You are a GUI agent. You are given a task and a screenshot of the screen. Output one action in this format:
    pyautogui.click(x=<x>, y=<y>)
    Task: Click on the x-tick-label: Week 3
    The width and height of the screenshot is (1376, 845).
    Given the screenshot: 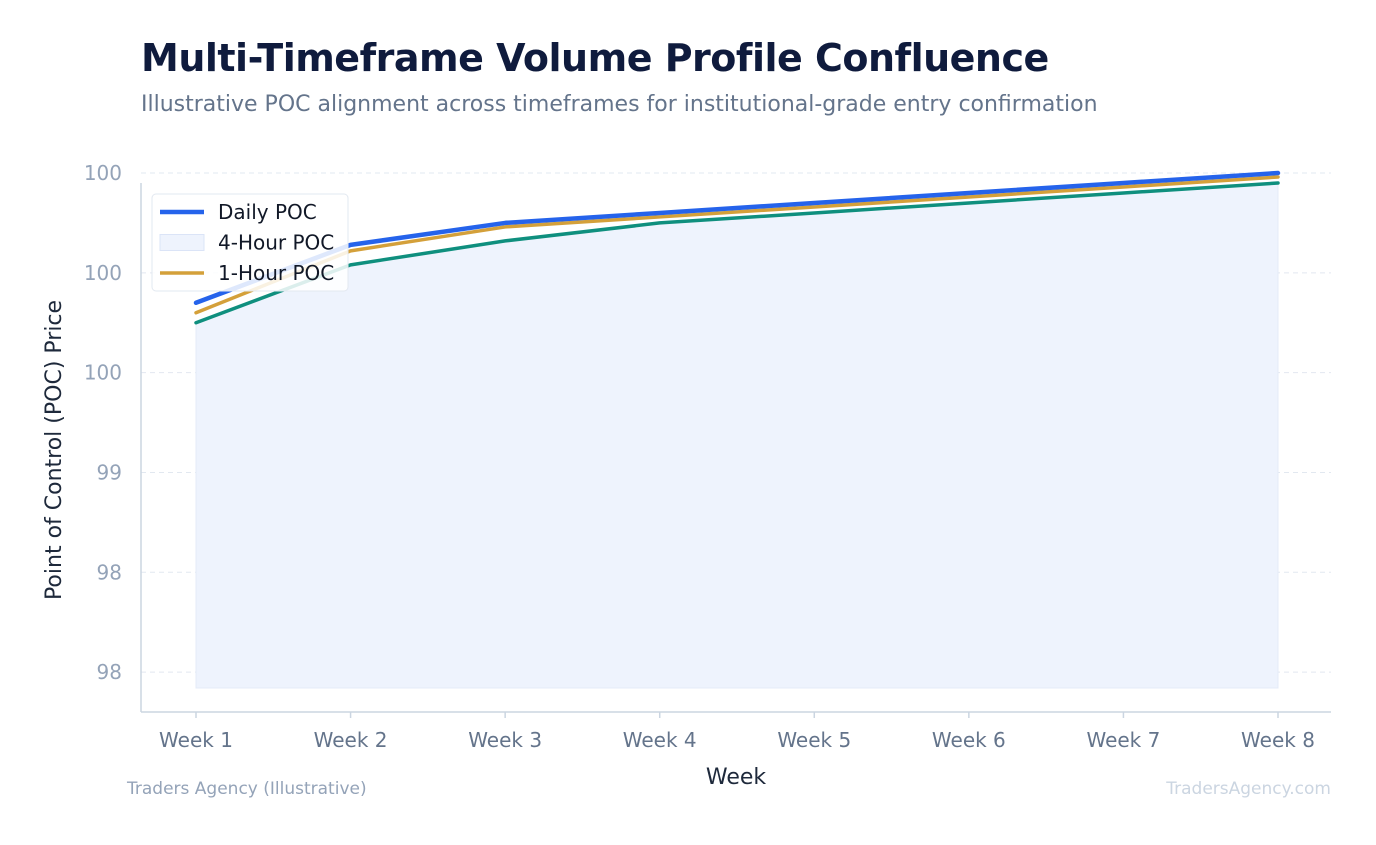 What is the action you would take?
    pyautogui.click(x=505, y=740)
    